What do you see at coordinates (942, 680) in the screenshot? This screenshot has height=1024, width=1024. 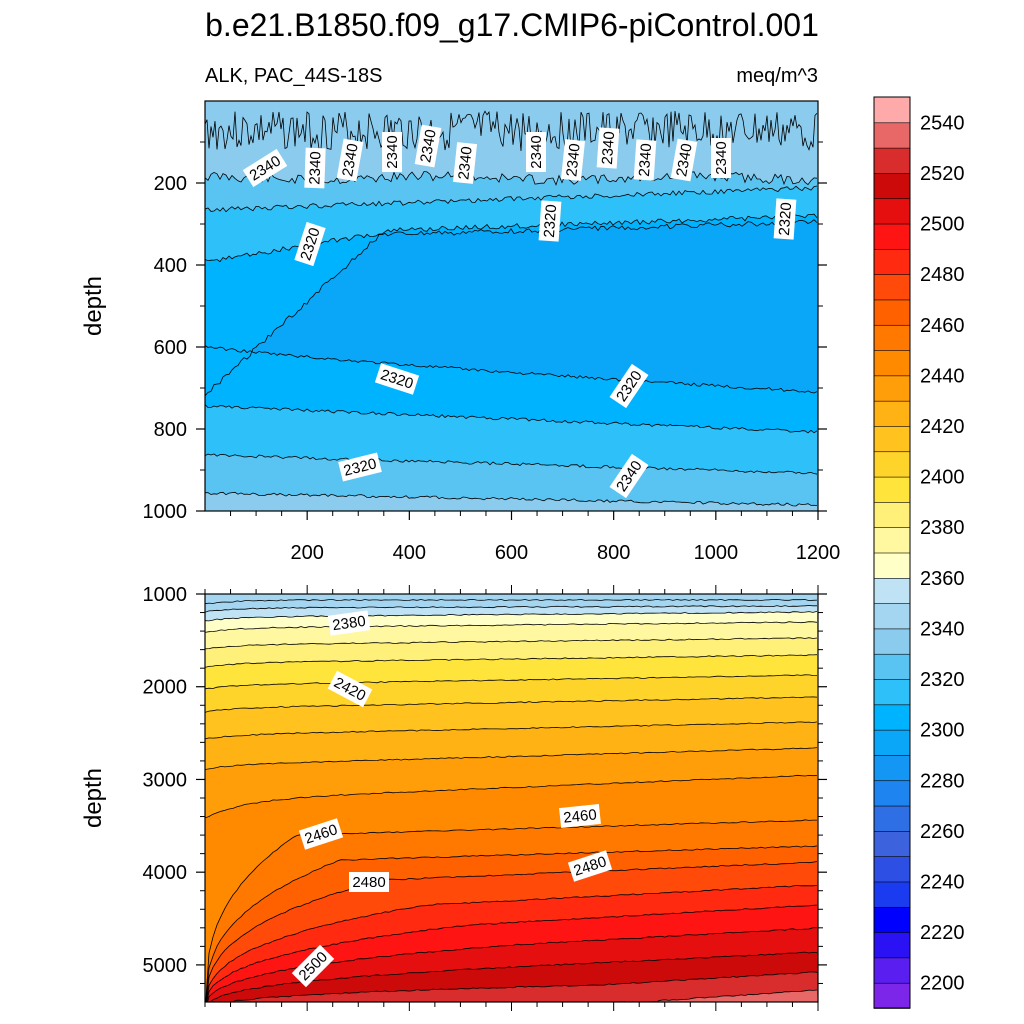 I see `colorbar-tick-label: 2320` at bounding box center [942, 680].